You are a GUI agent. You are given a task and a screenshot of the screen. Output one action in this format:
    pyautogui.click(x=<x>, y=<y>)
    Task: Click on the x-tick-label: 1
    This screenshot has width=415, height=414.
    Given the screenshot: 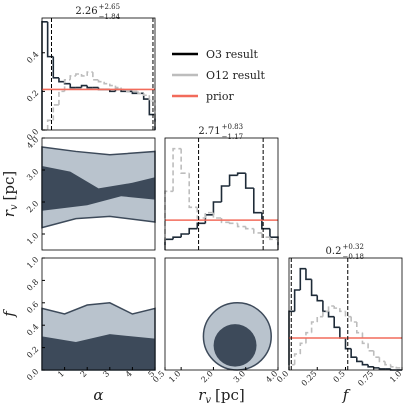 What is the action you would take?
    pyautogui.click(x=61, y=374)
    